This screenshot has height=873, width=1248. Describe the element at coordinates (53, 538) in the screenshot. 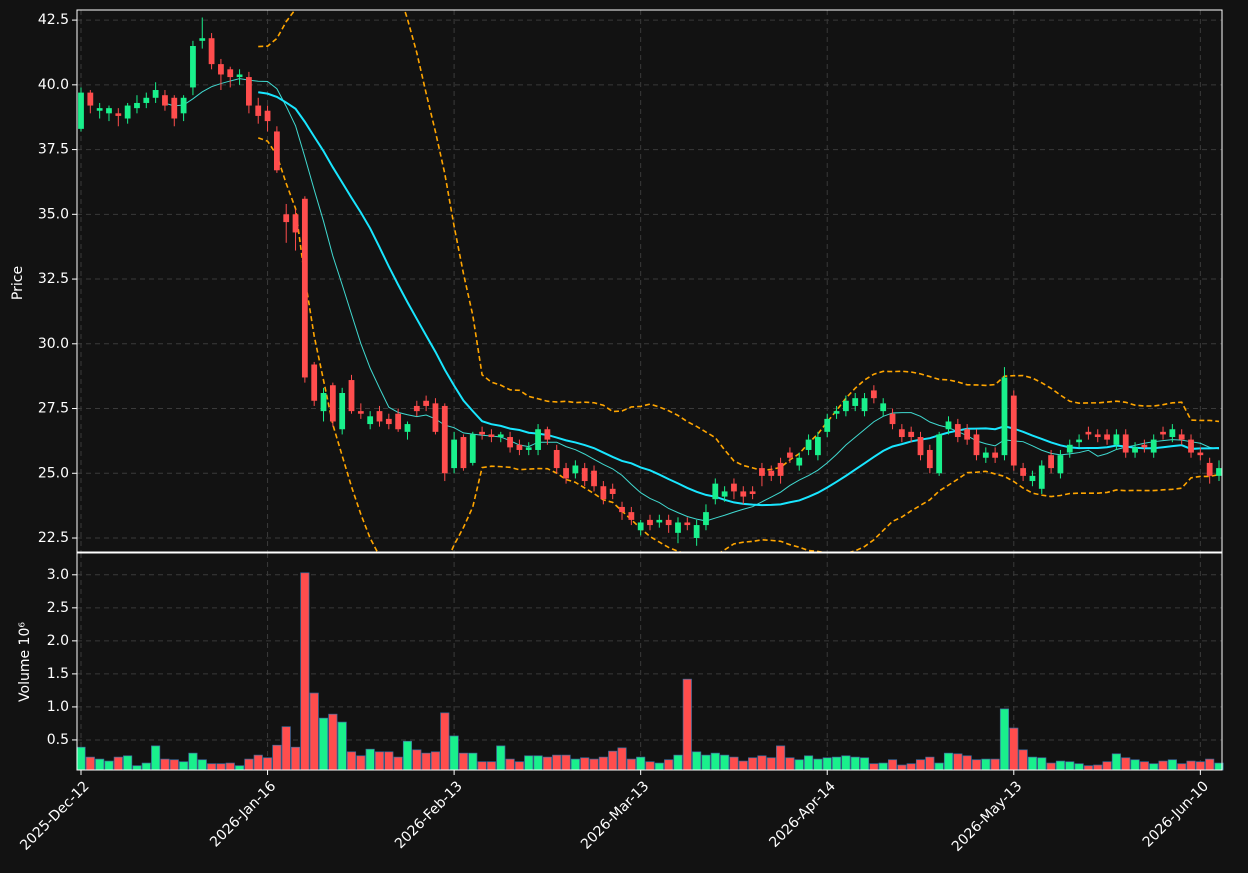

I see `y-tick-label: 22.5` at that location.